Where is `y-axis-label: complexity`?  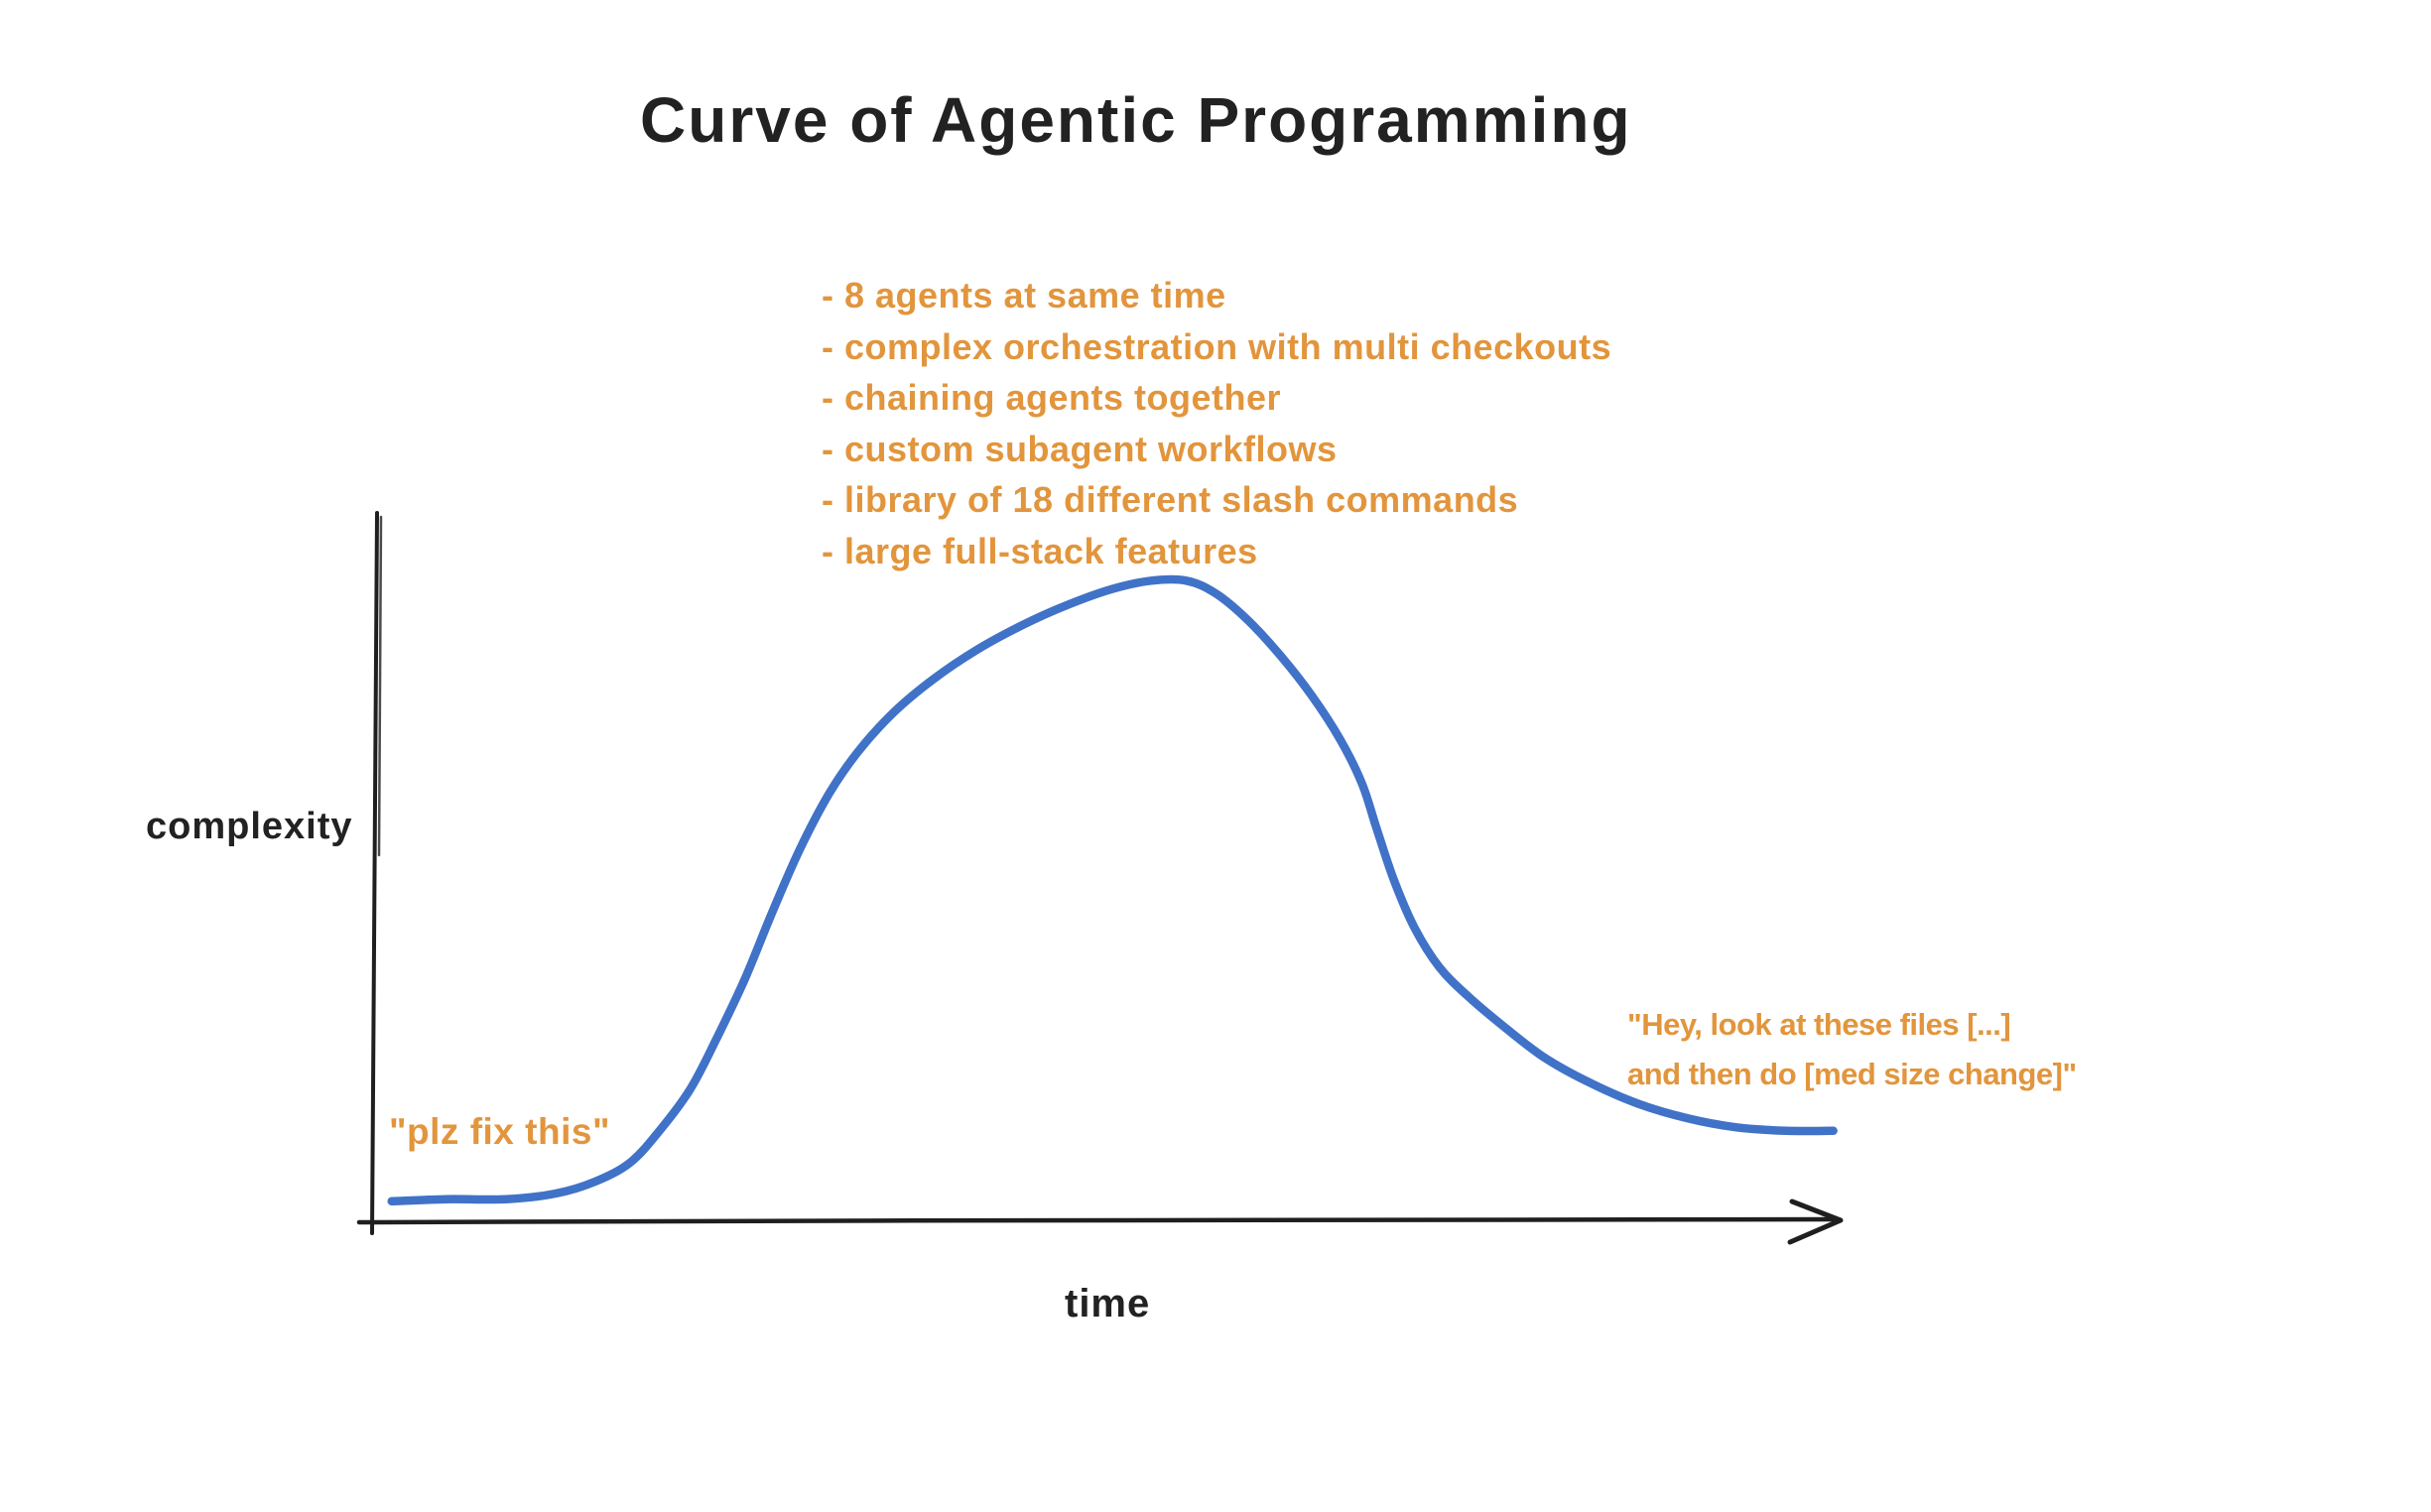 y-axis-label: complexity is located at coordinates (249, 826).